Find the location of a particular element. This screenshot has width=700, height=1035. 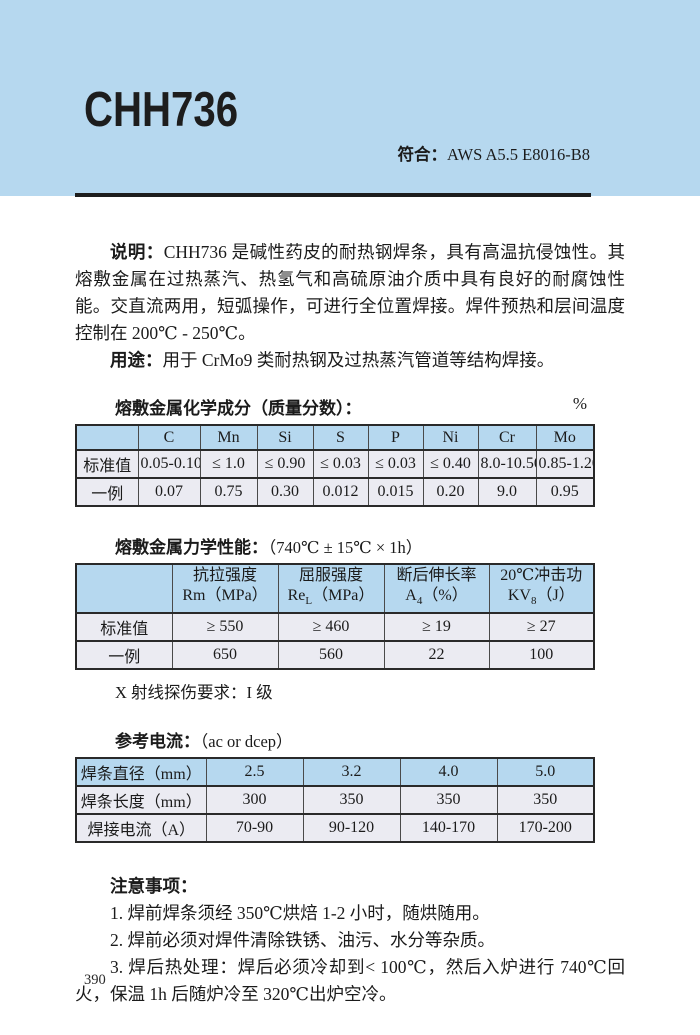

mechanical-example-row: 一例 650 560 22 100 is located at coordinates (335, 655).